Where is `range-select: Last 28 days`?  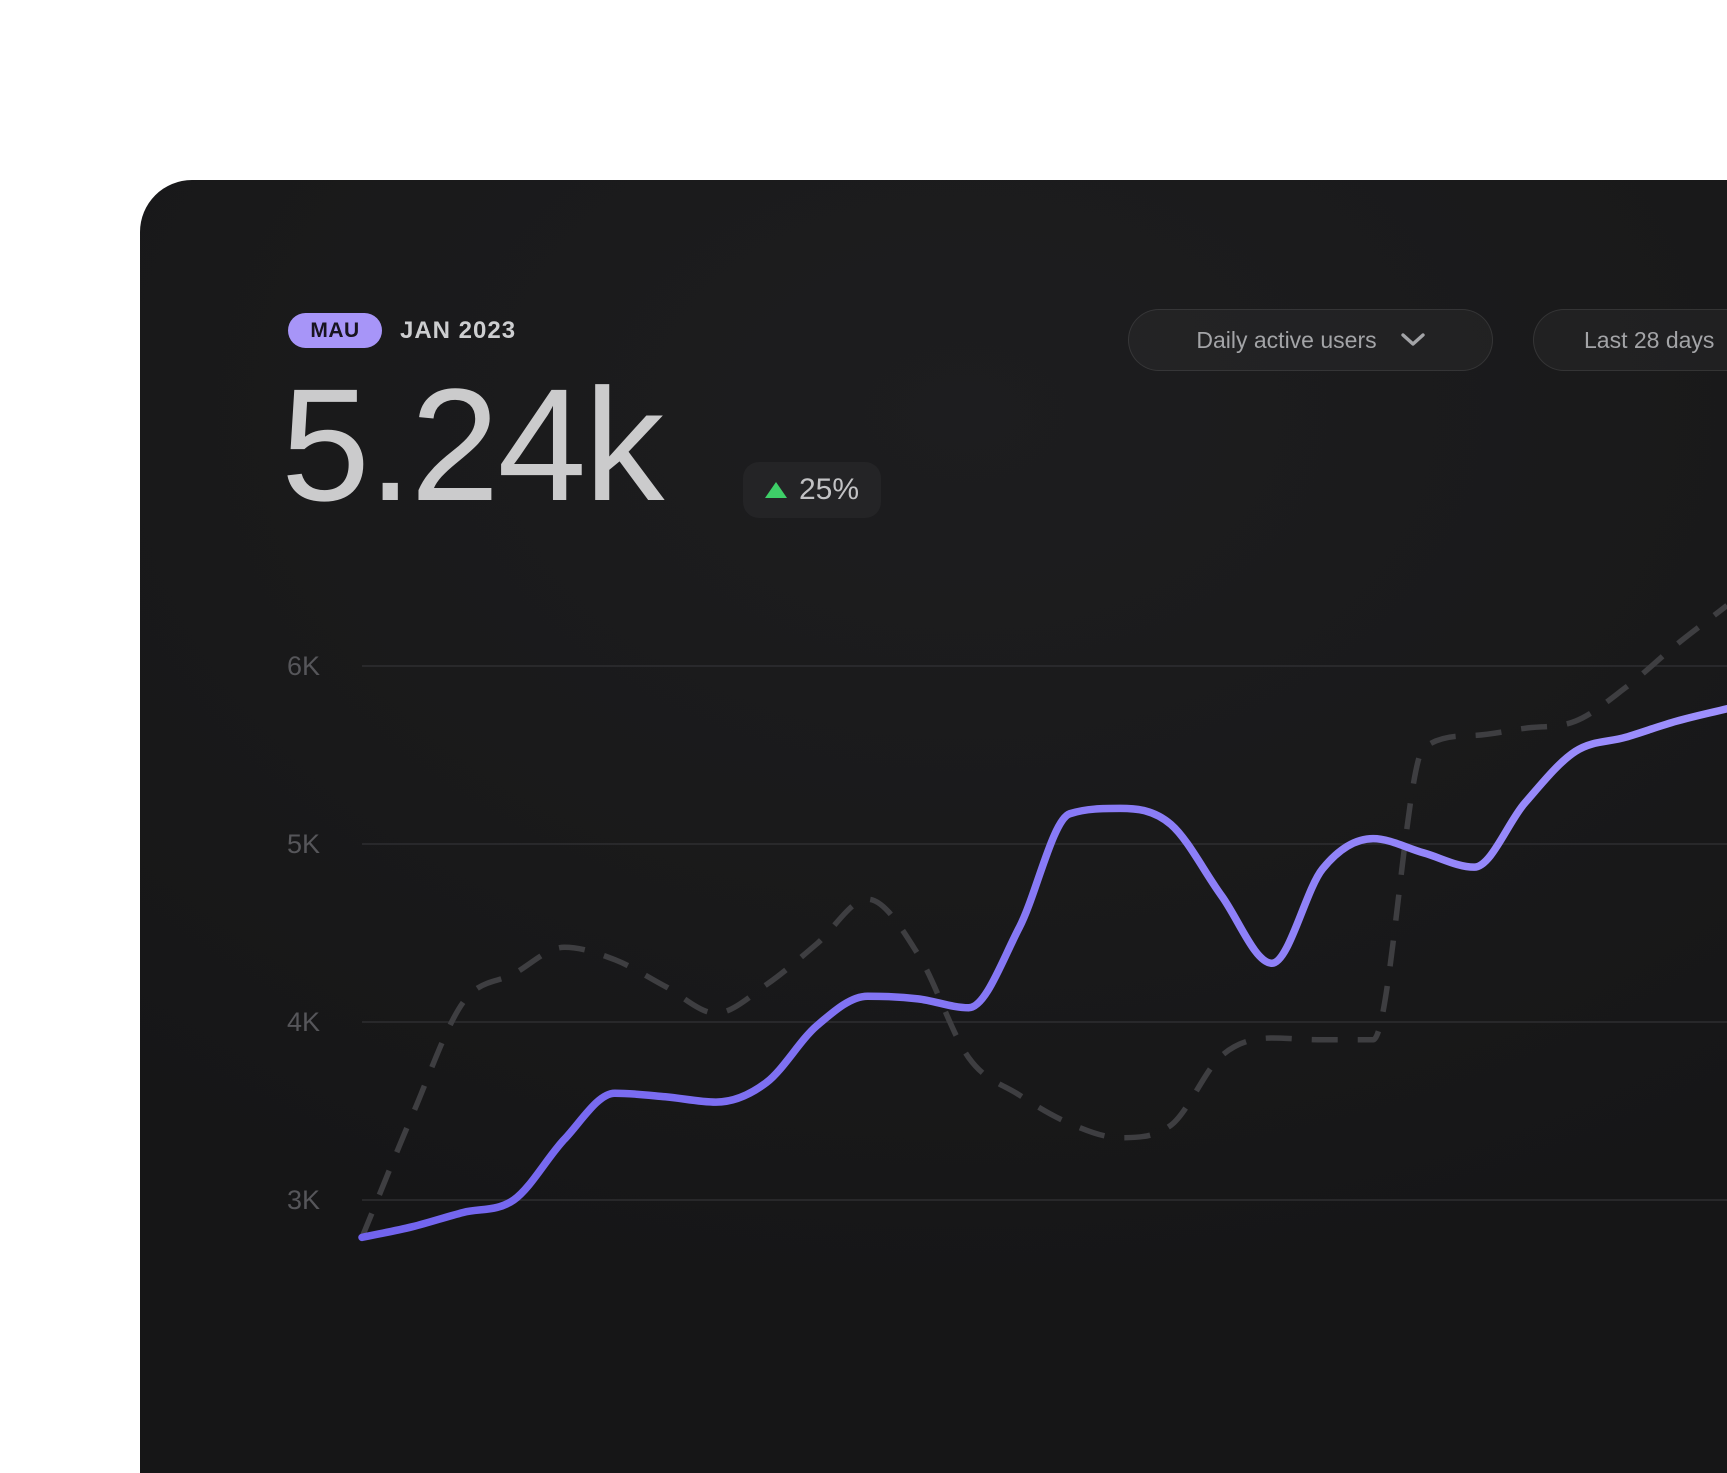
range-select: Last 28 days is located at coordinates (1630, 340).